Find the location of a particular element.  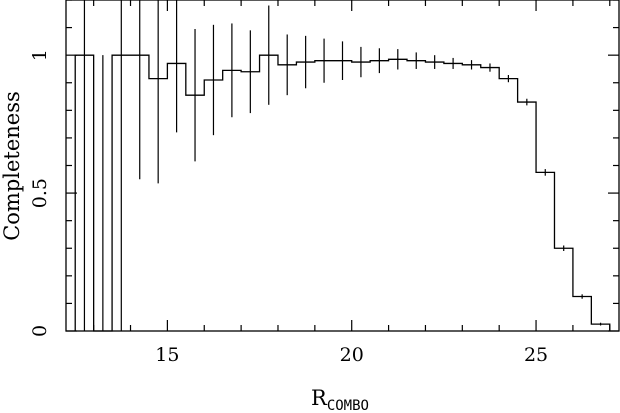

x-axis-title: RCOMBO is located at coordinates (340, 399).